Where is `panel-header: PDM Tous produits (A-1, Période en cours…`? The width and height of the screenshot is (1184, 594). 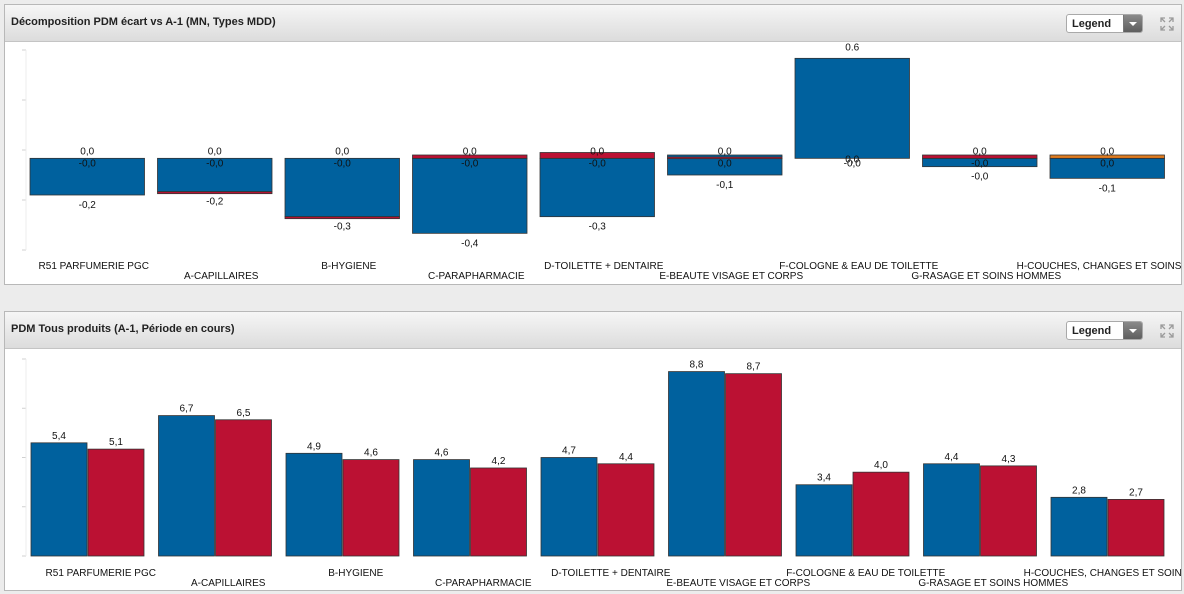 panel-header: PDM Tous produits (A-1, Période en cours… is located at coordinates (593, 330).